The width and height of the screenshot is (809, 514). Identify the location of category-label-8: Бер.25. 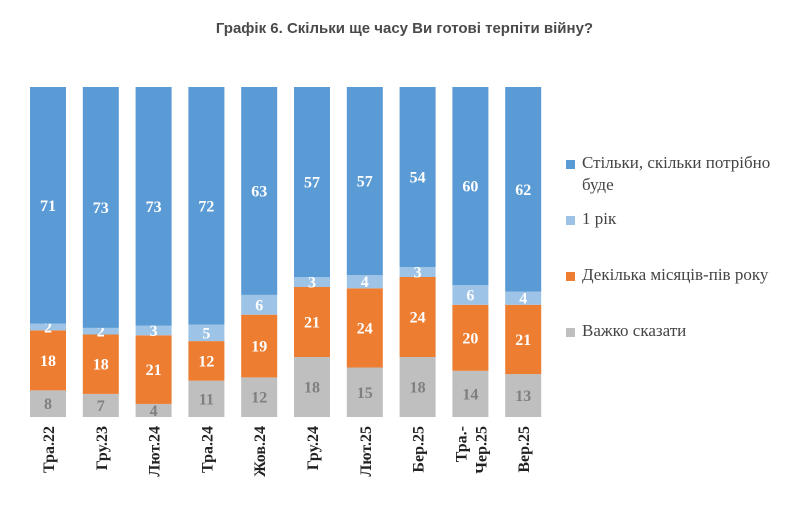
(419, 449).